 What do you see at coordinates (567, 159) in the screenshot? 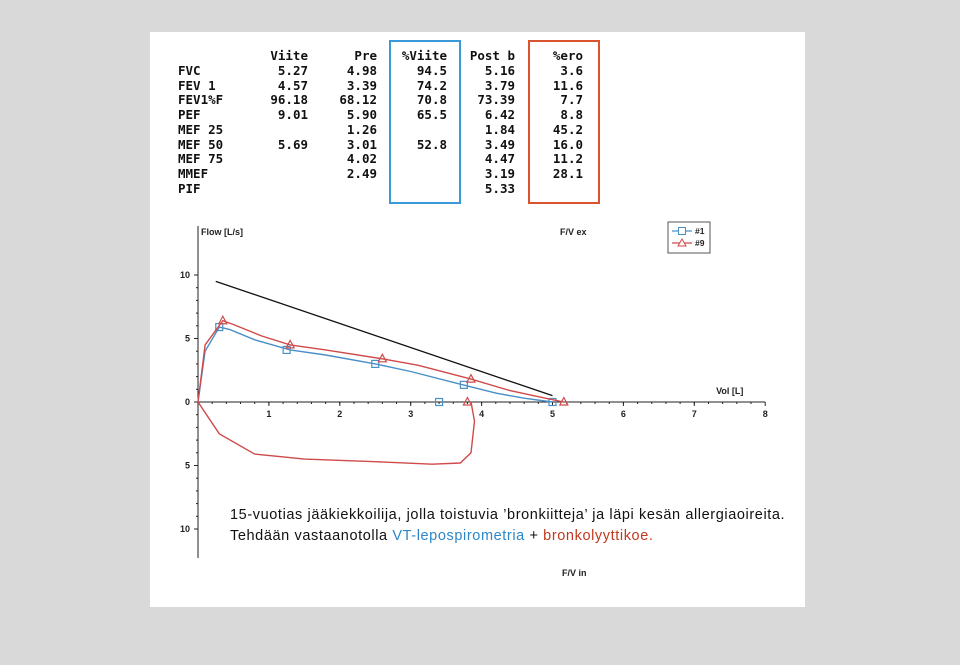
I see `table-cell: 11.2` at bounding box center [567, 159].